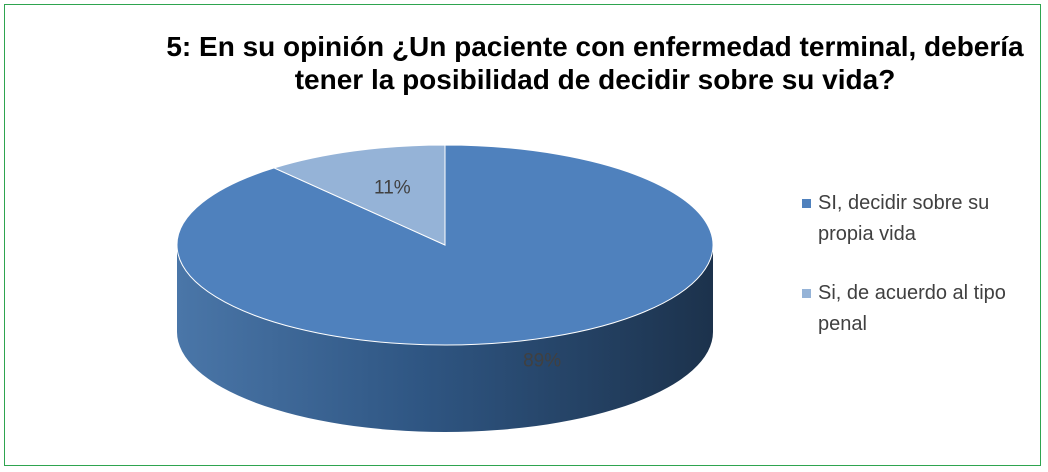 The height and width of the screenshot is (472, 1048). What do you see at coordinates (359, 195) in the screenshot?
I see `pie-slice` at bounding box center [359, 195].